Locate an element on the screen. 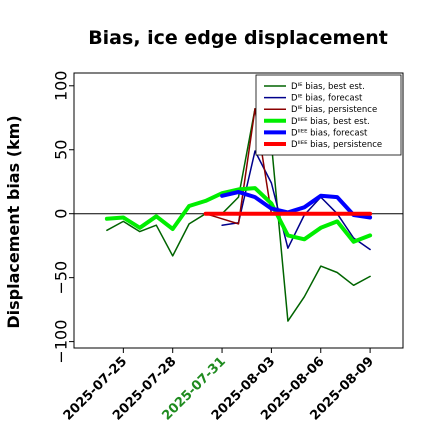  chart-title: Bias, ice edge displacement is located at coordinates (238, 38).